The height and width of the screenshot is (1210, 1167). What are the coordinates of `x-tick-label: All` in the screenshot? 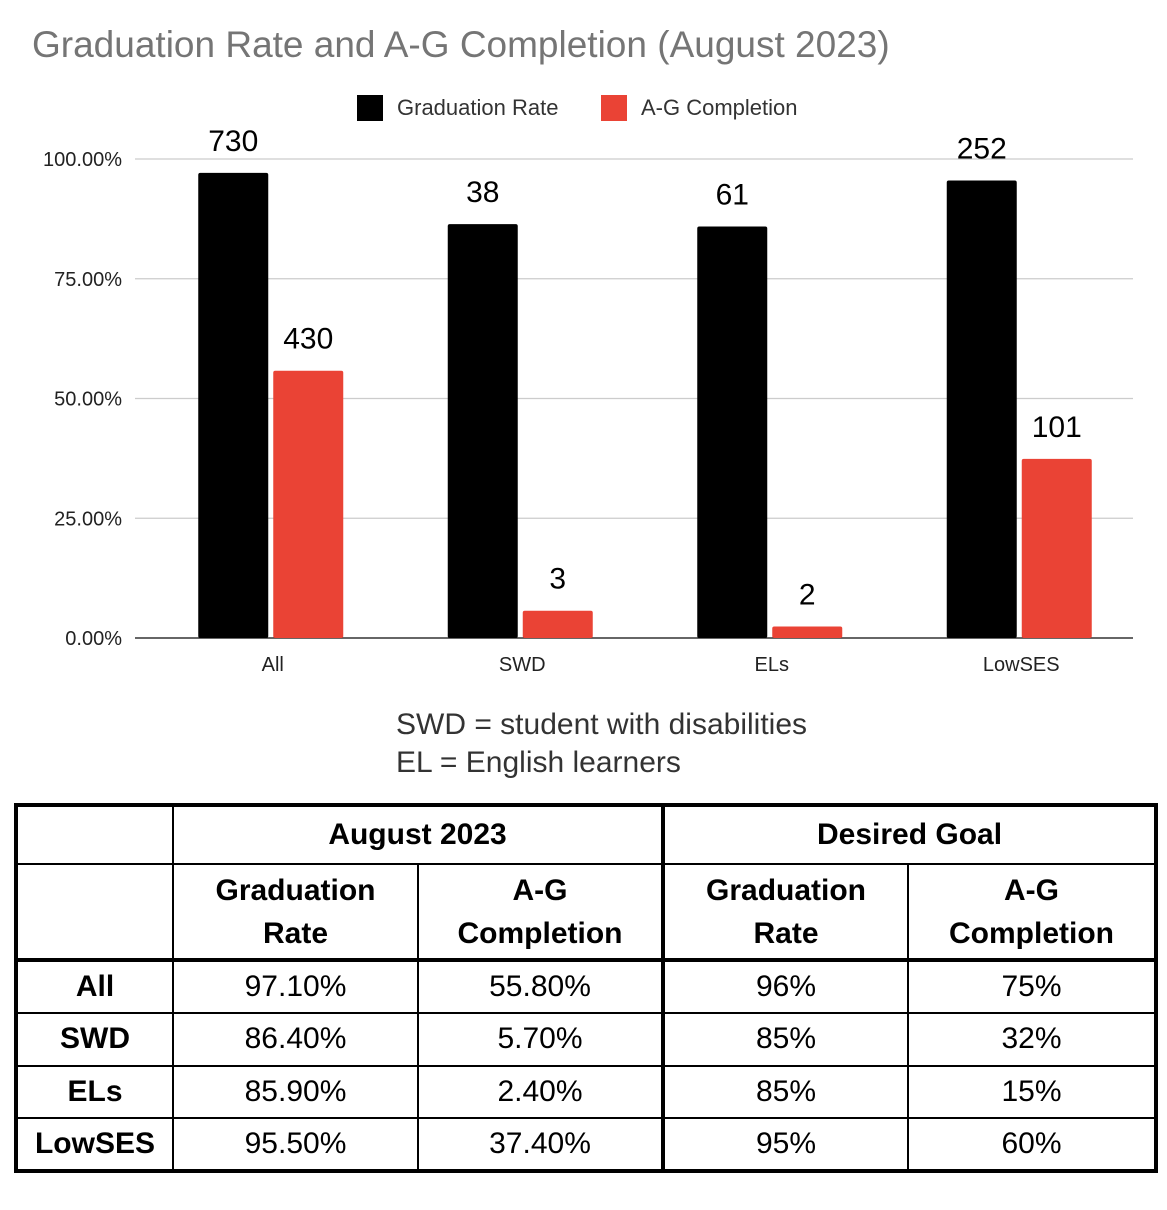 It's located at (273, 665).